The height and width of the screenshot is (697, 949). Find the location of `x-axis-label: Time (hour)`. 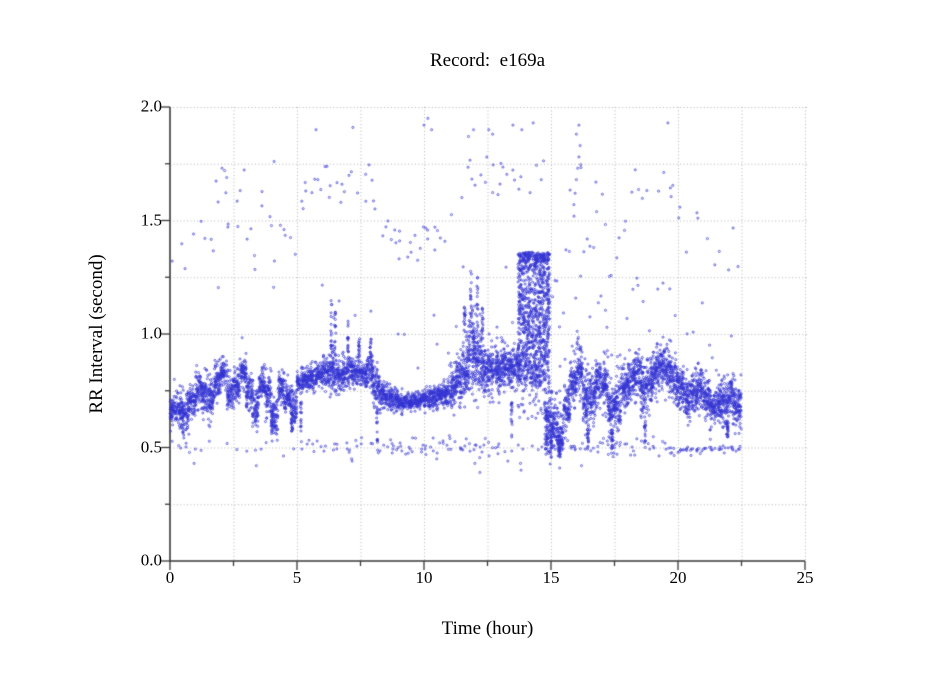

x-axis-label: Time (hour) is located at coordinates (487, 628).